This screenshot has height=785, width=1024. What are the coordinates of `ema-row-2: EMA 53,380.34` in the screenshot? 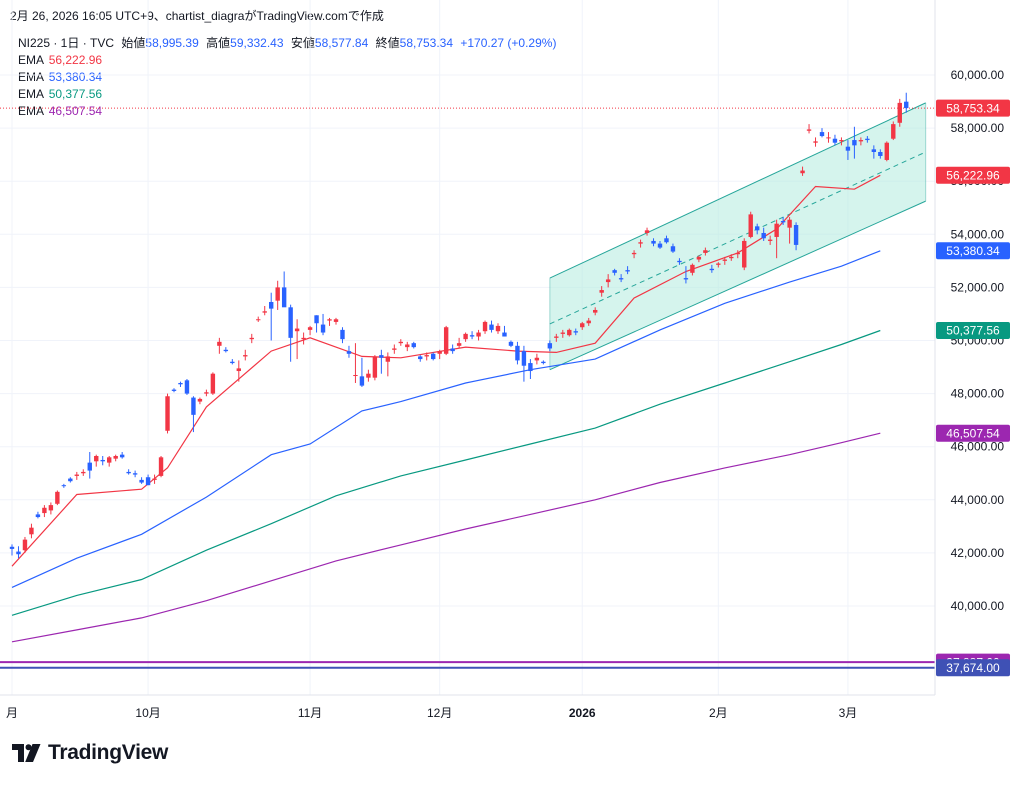 It's located at (287, 77).